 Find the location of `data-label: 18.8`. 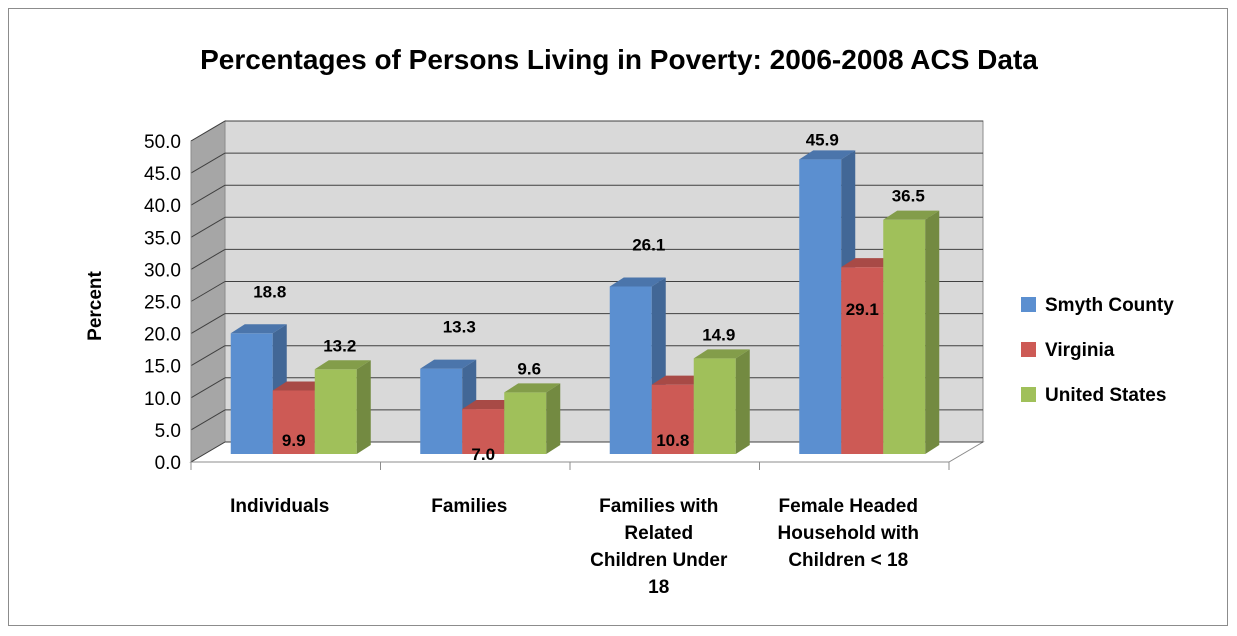

data-label: 18.8 is located at coordinates (269, 291).